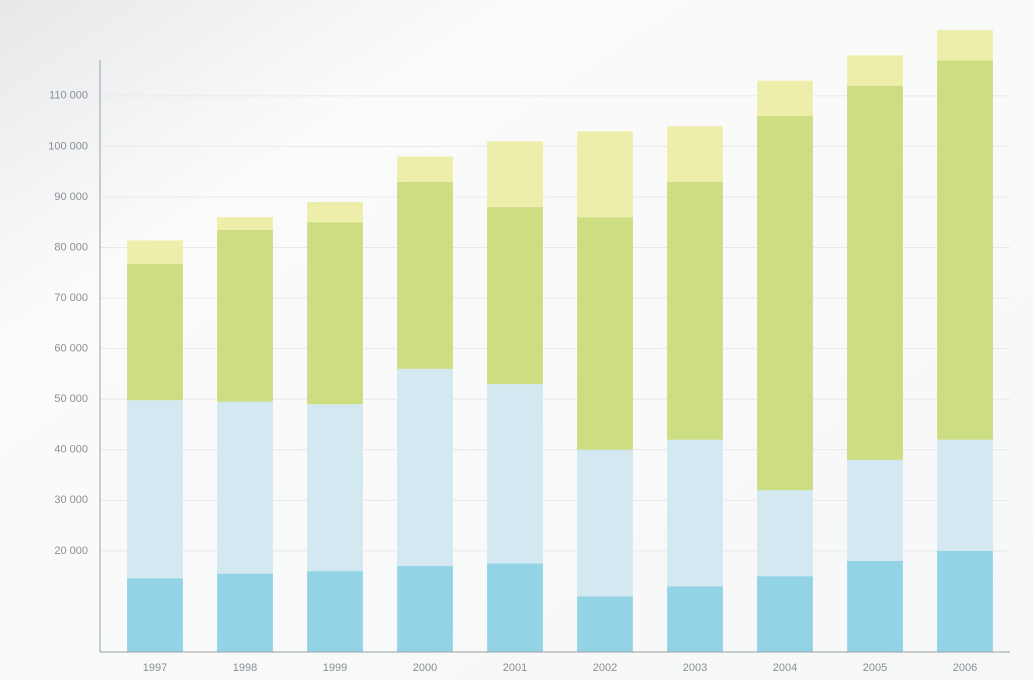 The image size is (1033, 680). Describe the element at coordinates (71, 500) in the screenshot. I see `y-tick-label: 30 000` at that location.